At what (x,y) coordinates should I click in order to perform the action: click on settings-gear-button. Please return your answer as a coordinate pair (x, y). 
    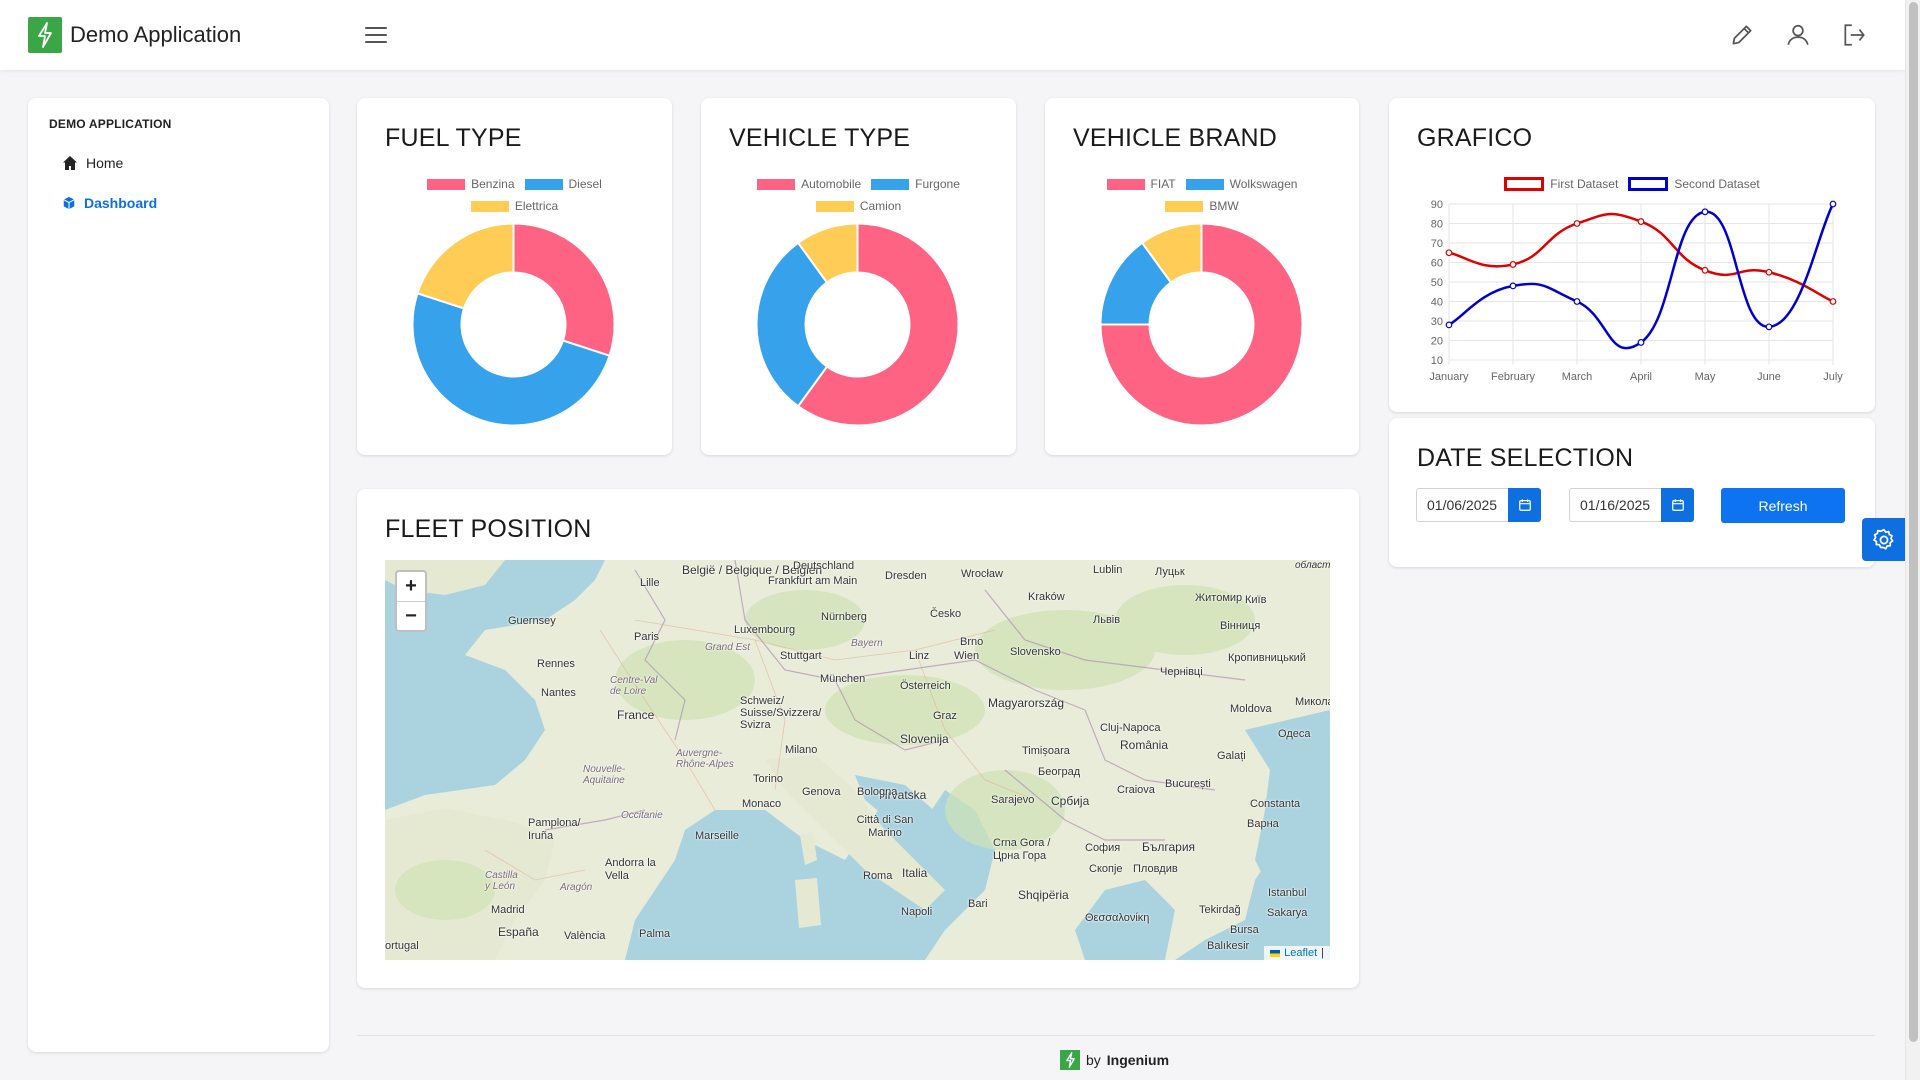
    Looking at the image, I should click on (1883, 539).